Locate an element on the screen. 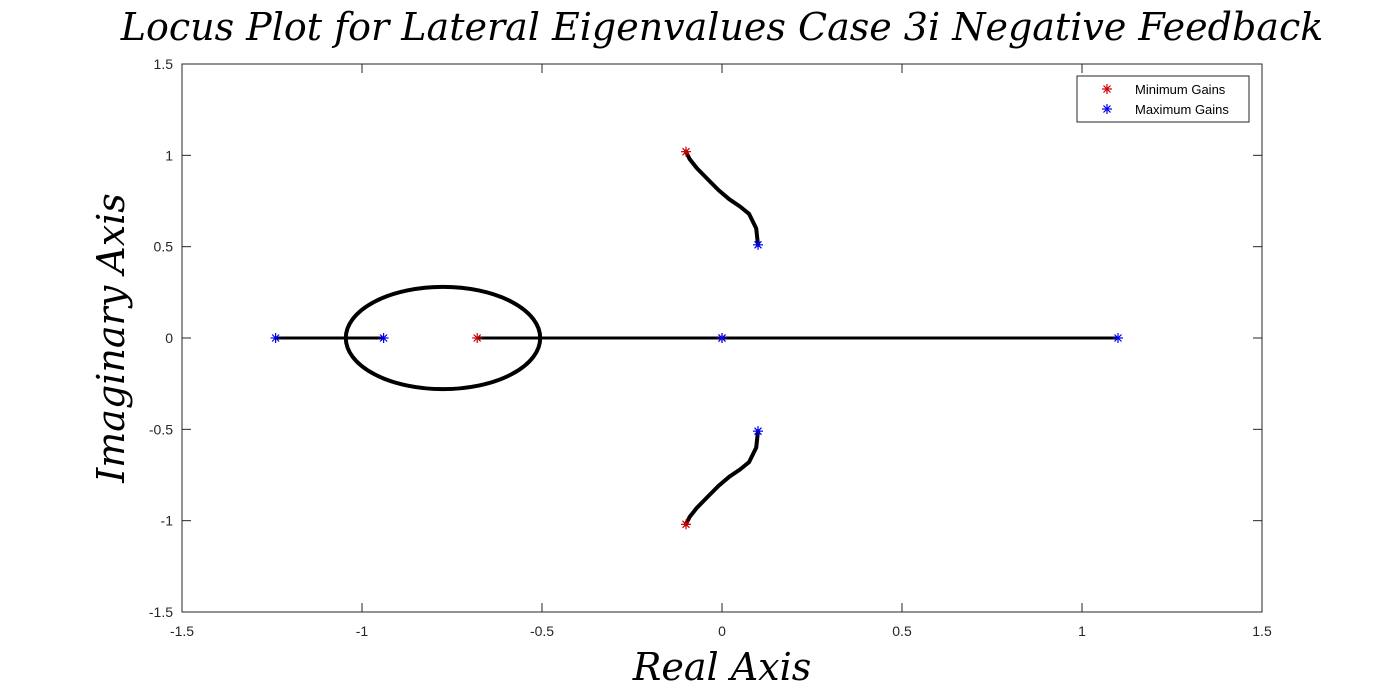  y-tick-label: 0 is located at coordinates (169, 338).